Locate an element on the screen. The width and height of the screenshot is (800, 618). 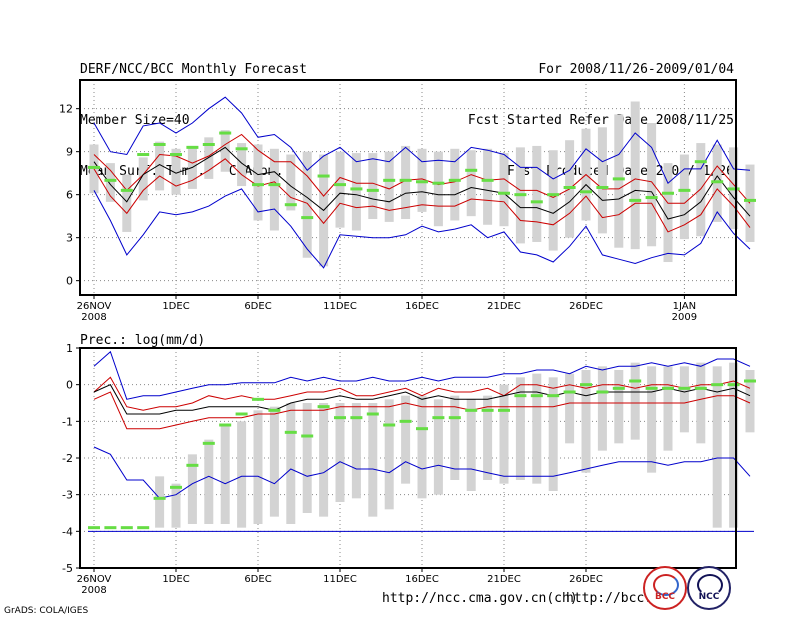
prec-ytick-label: -5 is located at coordinates (67, 568).